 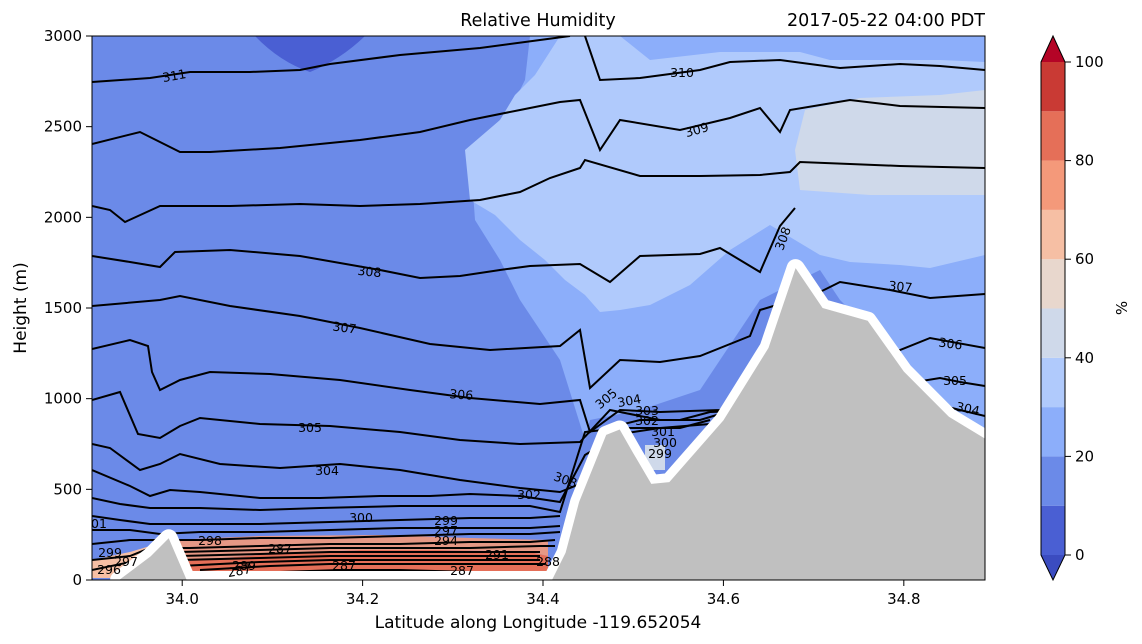 What do you see at coordinates (63, 36) in the screenshot?
I see `y-tick-label: 3000` at bounding box center [63, 36].